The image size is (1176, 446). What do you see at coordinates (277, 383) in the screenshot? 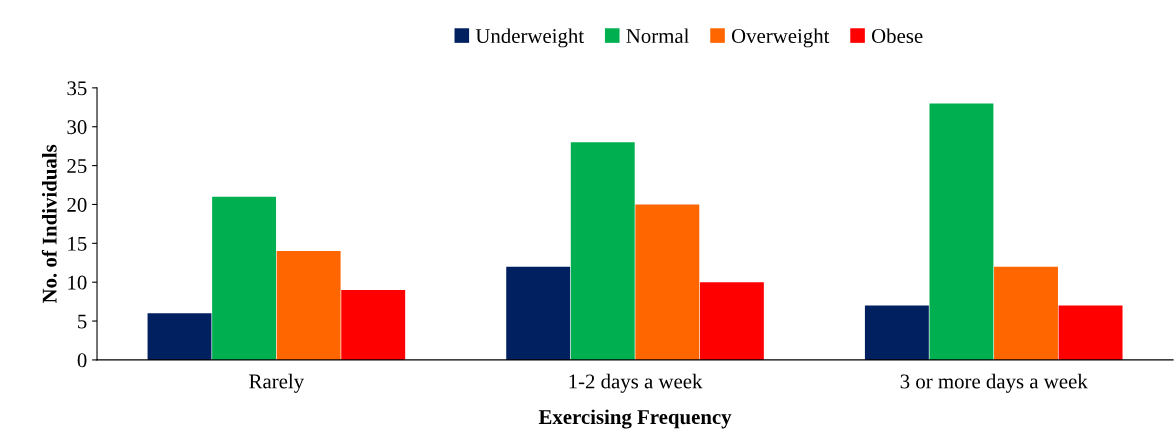
I see `x-tick-label: Rarely` at bounding box center [277, 383].